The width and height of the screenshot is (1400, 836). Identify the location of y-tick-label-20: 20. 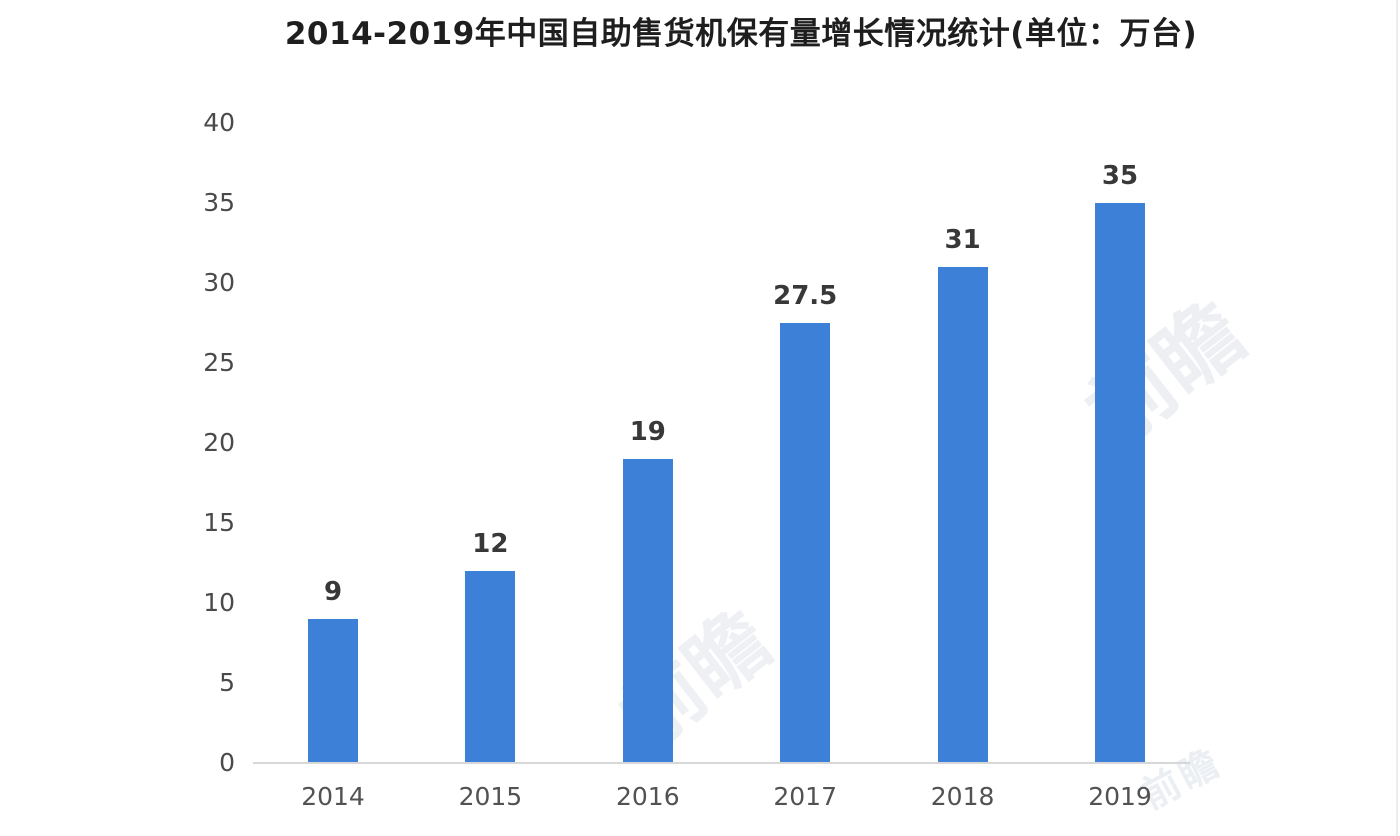
(219, 442).